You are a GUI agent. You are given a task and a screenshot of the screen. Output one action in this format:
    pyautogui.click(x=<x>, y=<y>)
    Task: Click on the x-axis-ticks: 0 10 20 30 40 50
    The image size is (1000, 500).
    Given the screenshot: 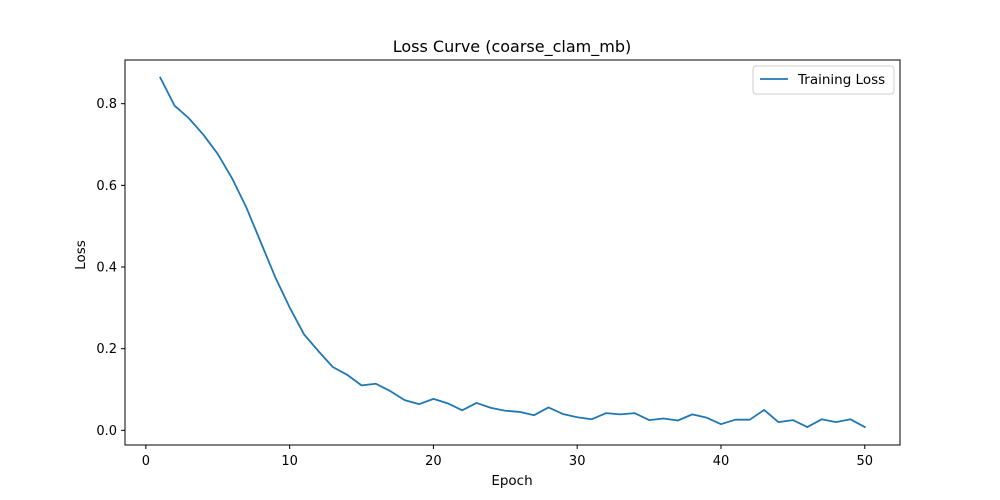 What is the action you would take?
    pyautogui.click(x=507, y=457)
    